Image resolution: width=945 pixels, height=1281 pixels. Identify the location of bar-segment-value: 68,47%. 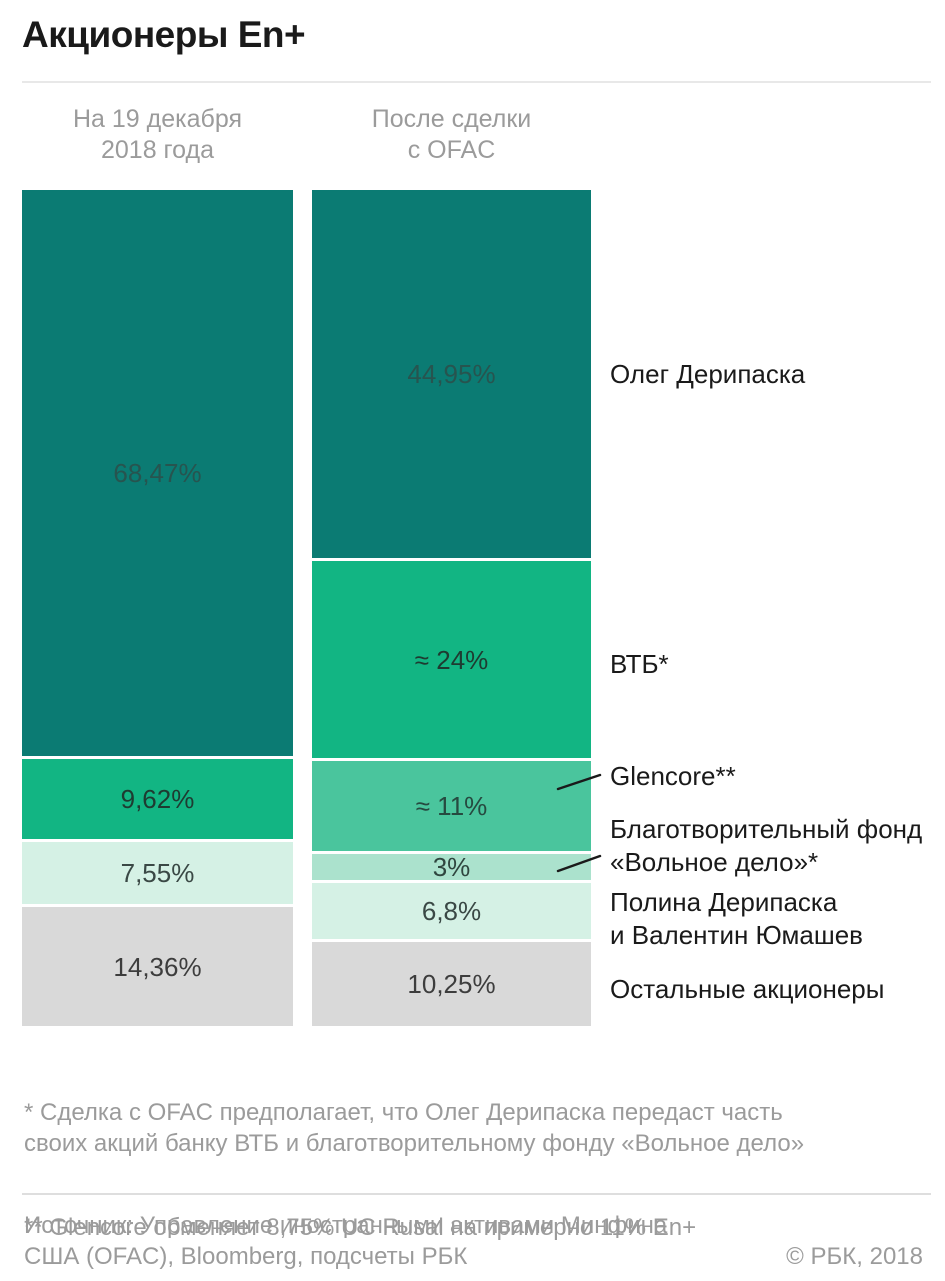
(157, 473).